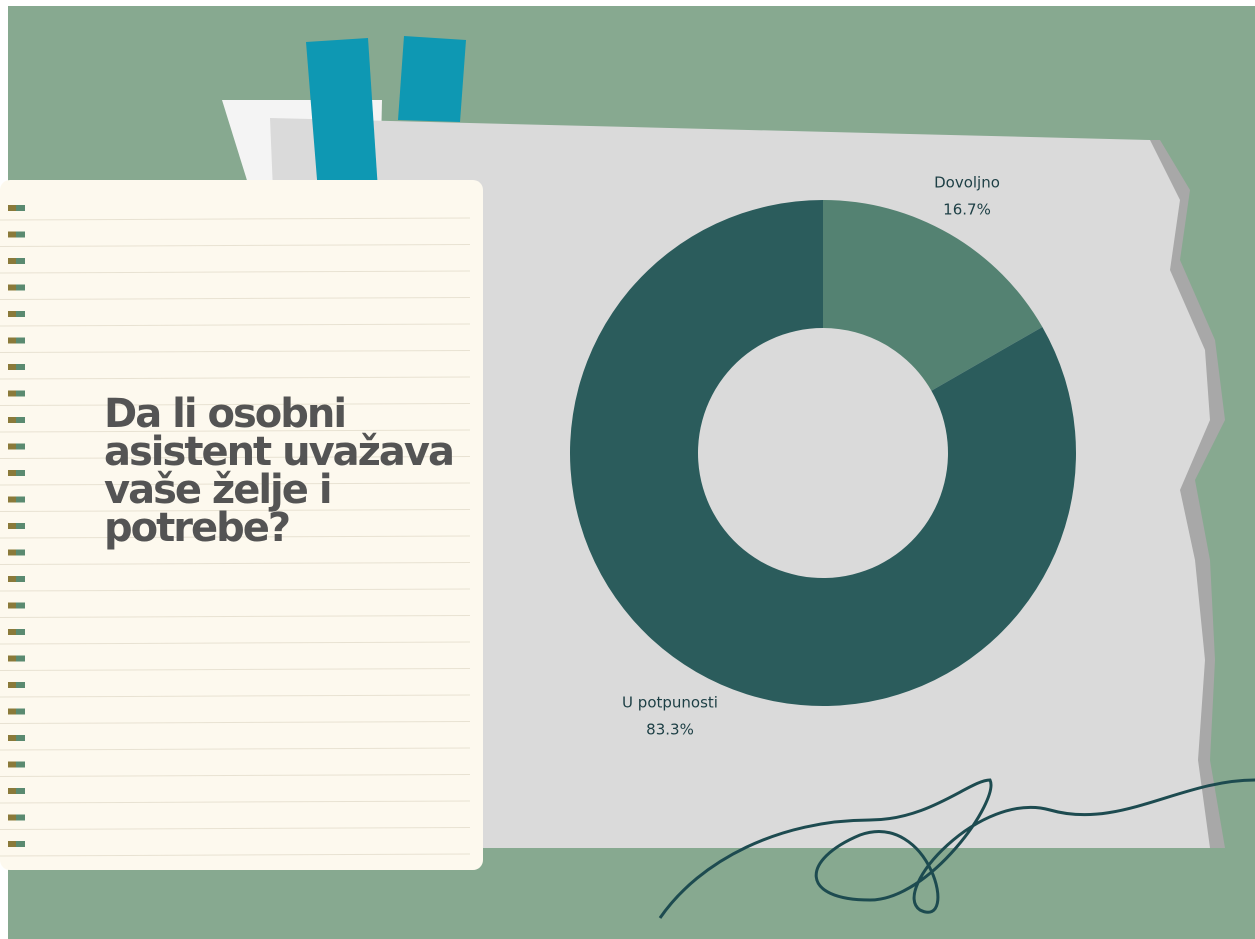  Describe the element at coordinates (670, 703) in the screenshot. I see `segment-label: U potpunosti` at that location.